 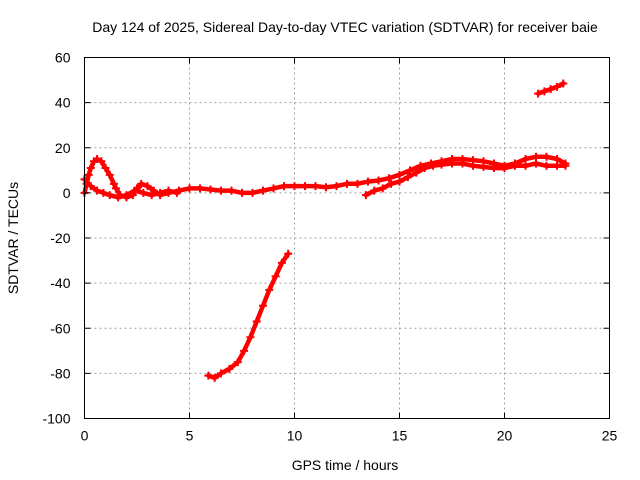 I want to click on series-evening-branch, so click(x=465, y=179).